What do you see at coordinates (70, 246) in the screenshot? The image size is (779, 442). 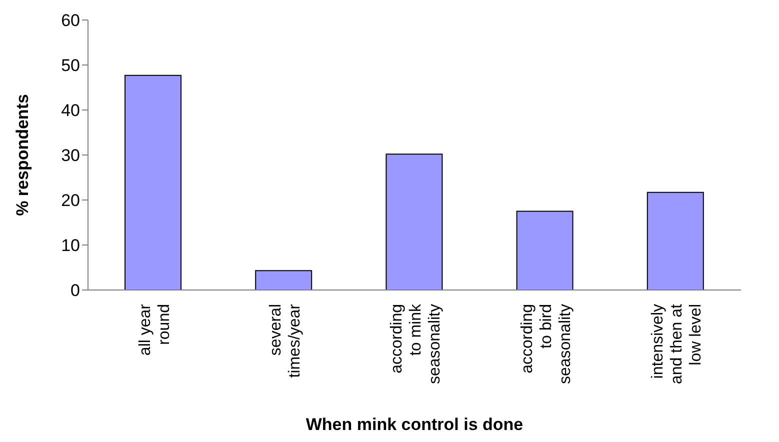 I see `y-tick-label: 10` at bounding box center [70, 246].